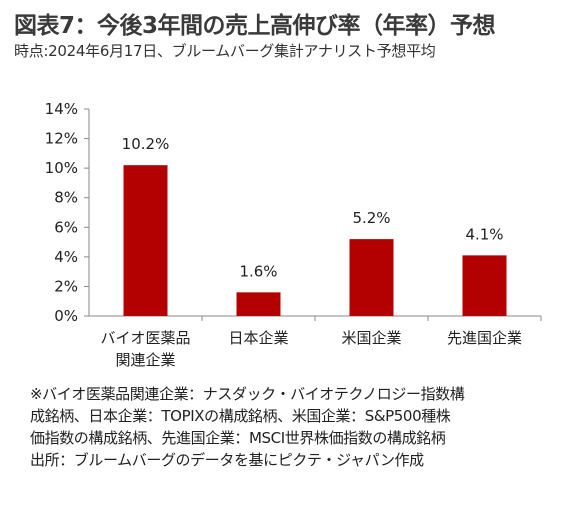  What do you see at coordinates (145, 338) in the screenshot?
I see `x-tick-label: バイオ医薬品` at bounding box center [145, 338].